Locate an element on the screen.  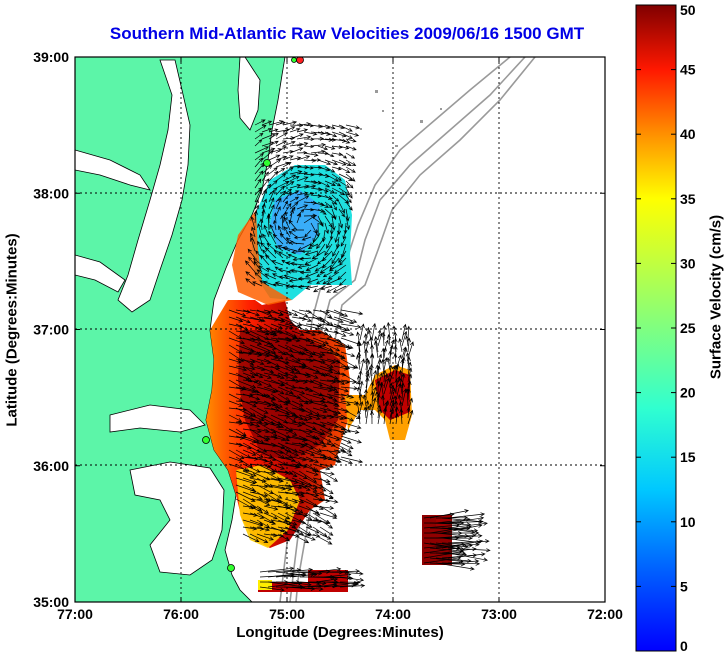
colorbar-ticks: 0 5 10 15 20 25 30 35 40 45 50 is located at coordinates (666, 328).